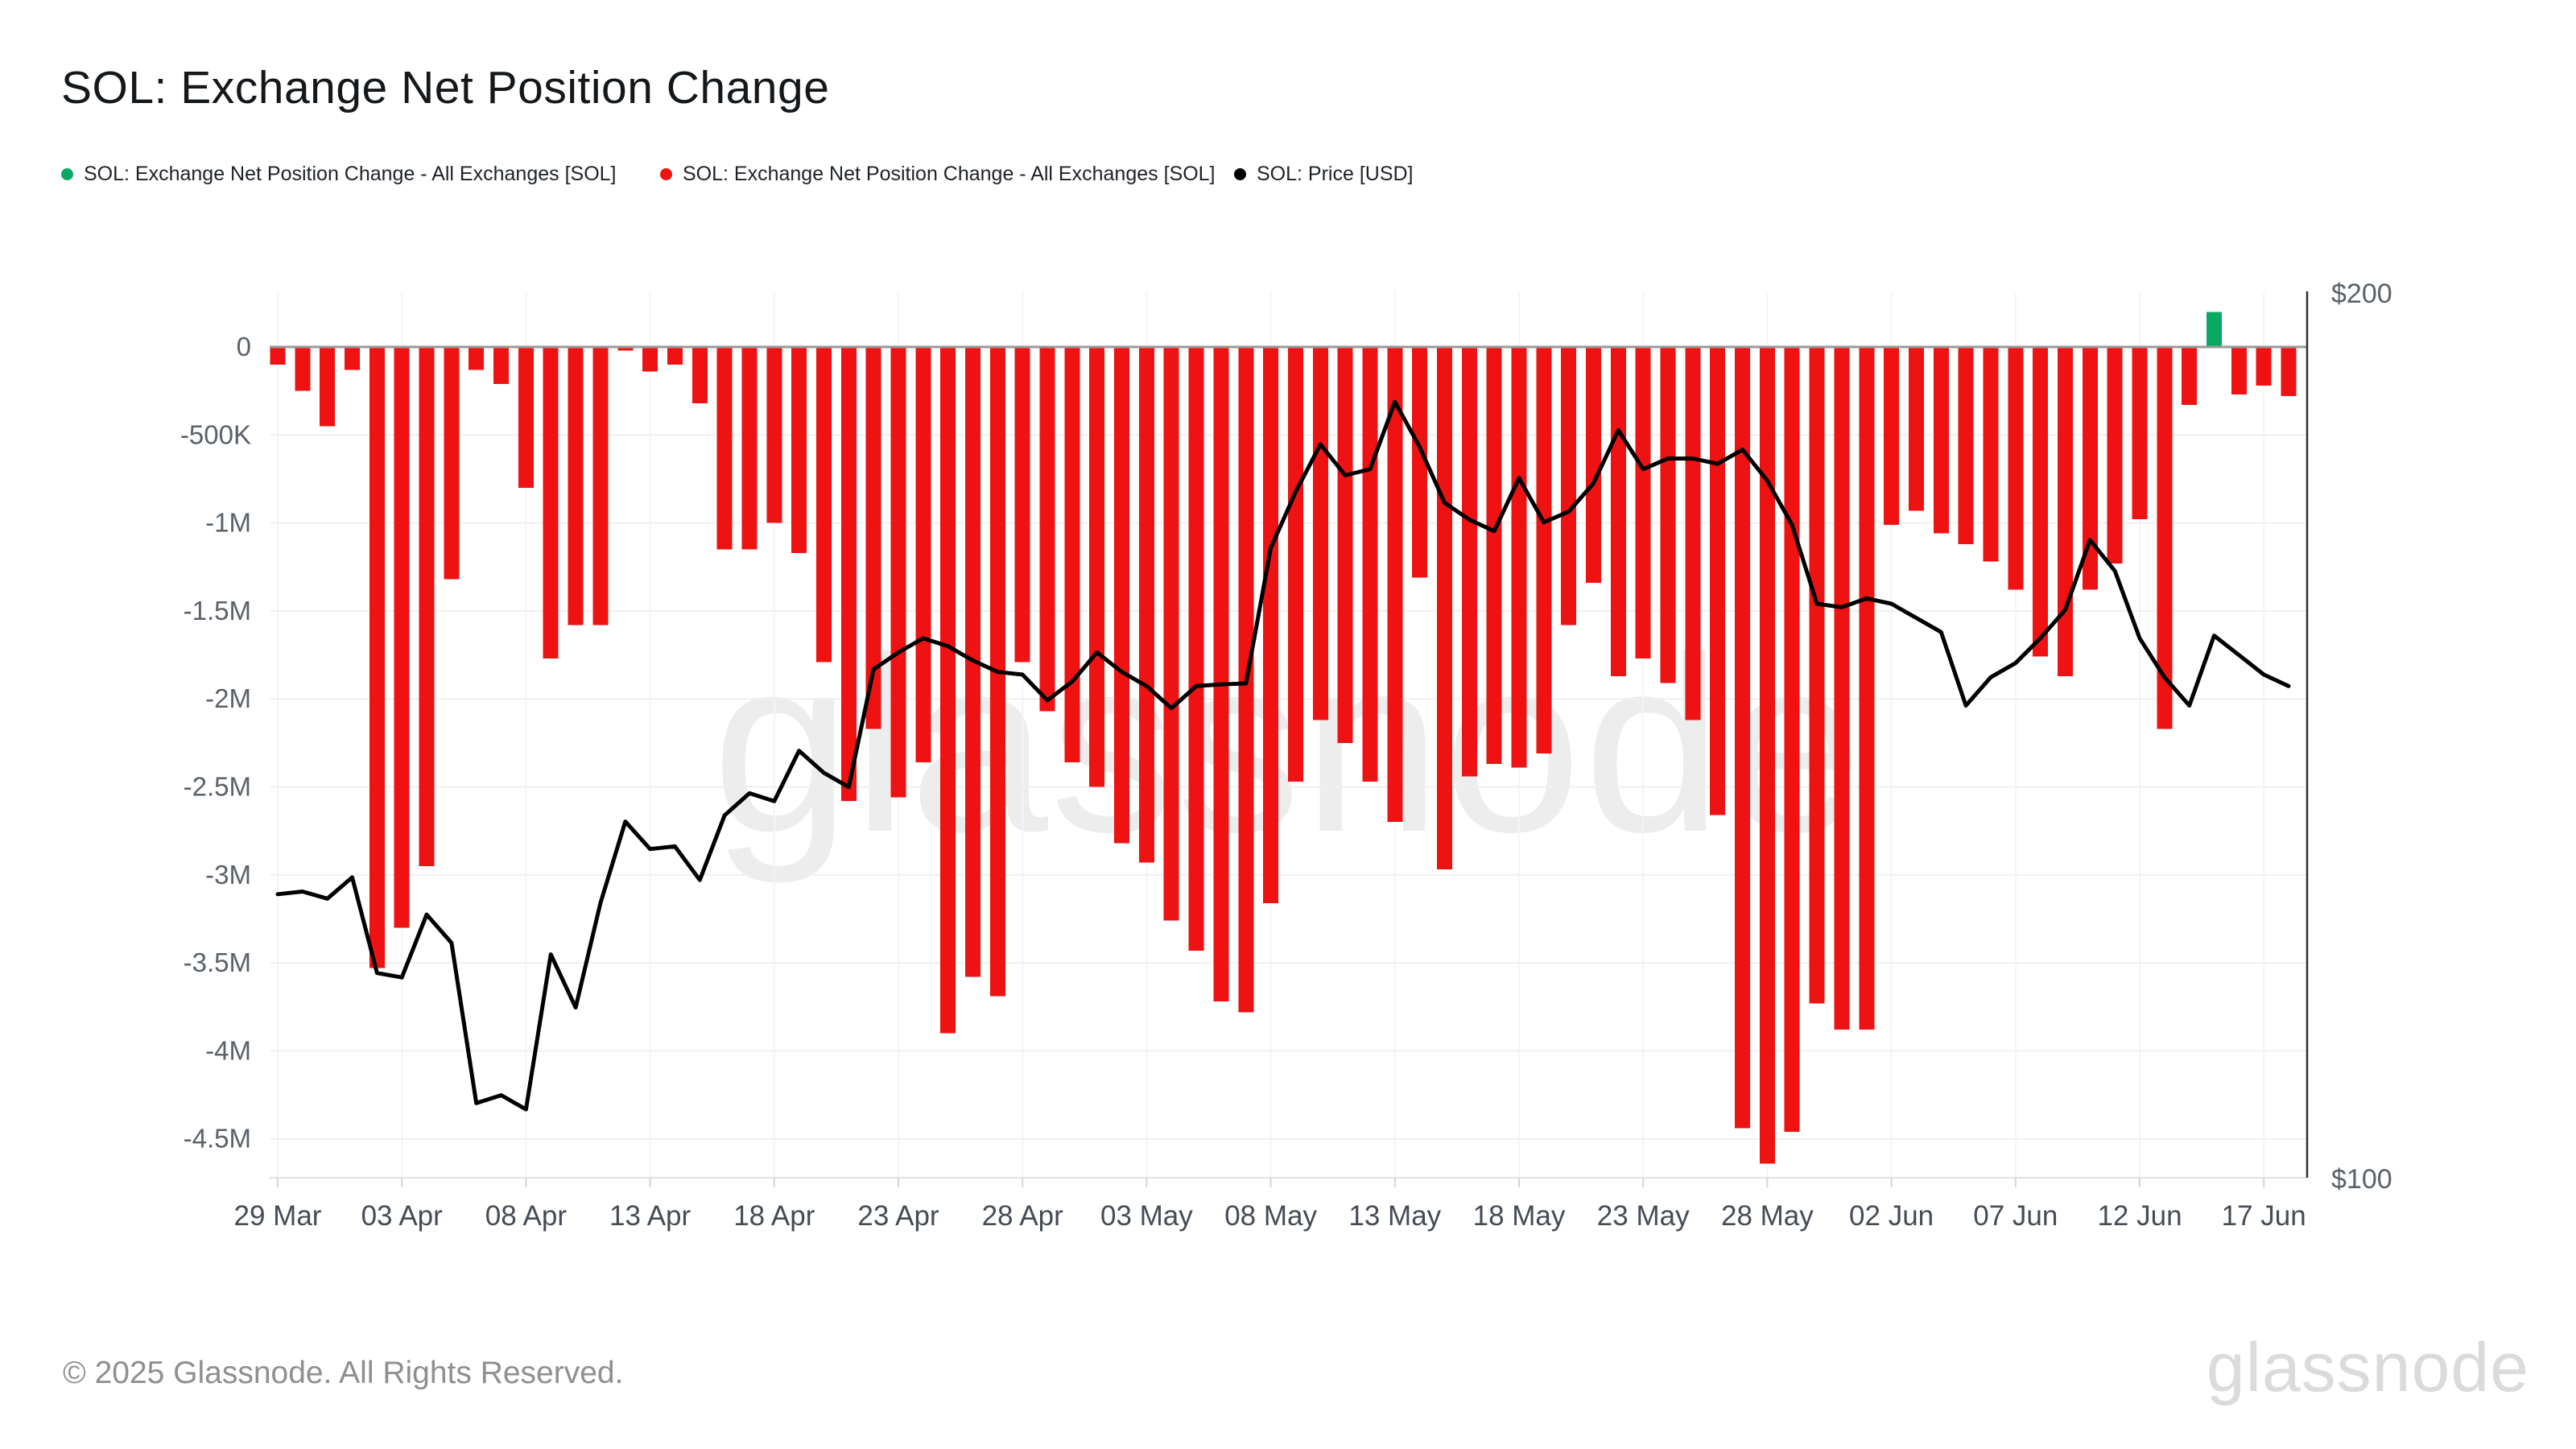 The height and width of the screenshot is (1449, 2576). What do you see at coordinates (303, 369) in the screenshot?
I see `bar-30-mar` at bounding box center [303, 369].